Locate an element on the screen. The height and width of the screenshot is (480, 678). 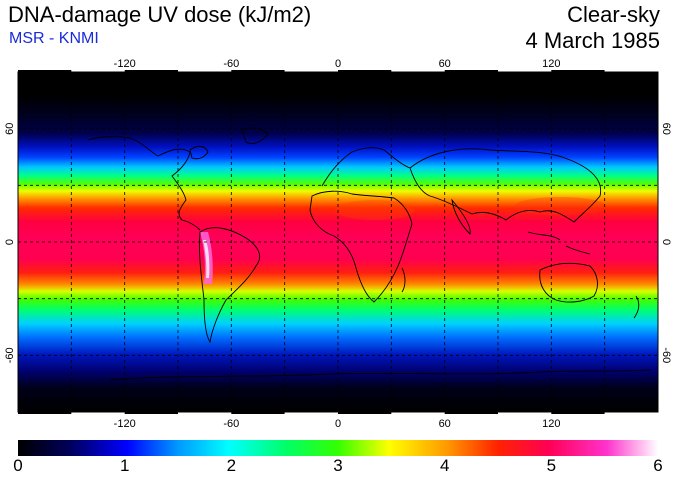
colorbar-label: 1 is located at coordinates (124, 465).